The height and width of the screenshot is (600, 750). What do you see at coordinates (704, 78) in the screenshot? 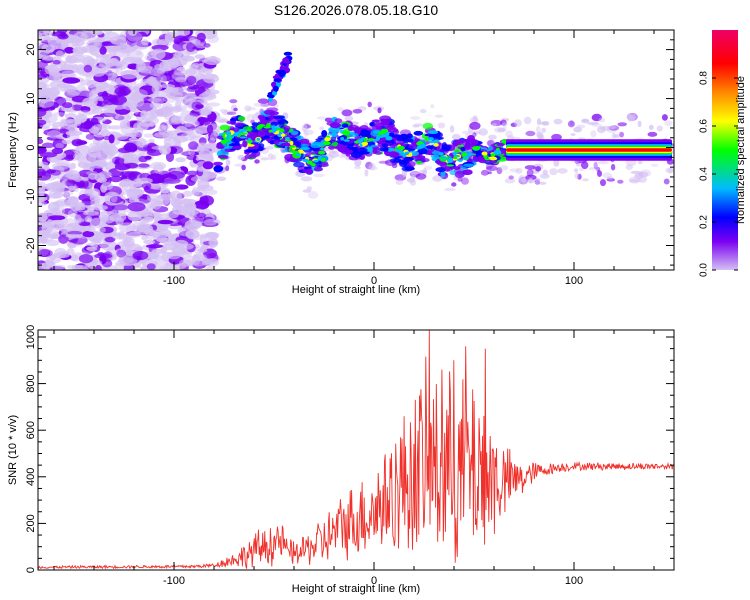
I see `colorbar-tick-label: 0.8` at bounding box center [704, 78].